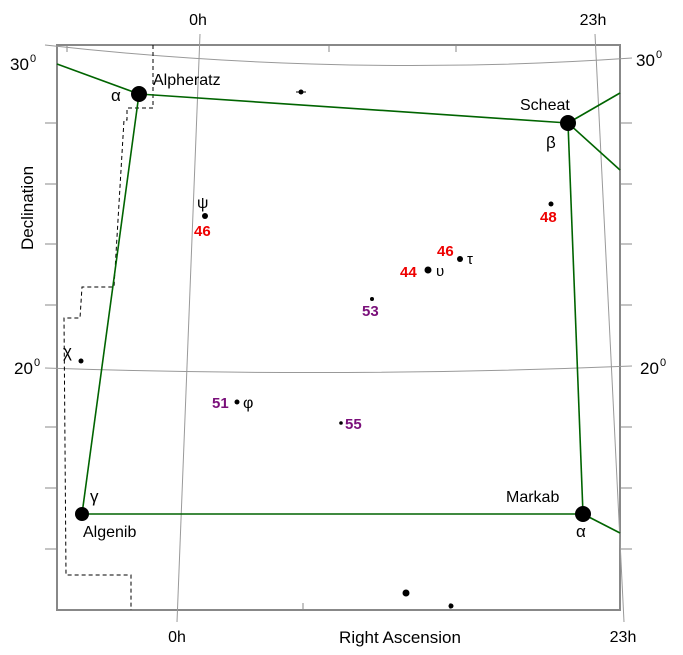  I want to click on dec-30-right-label: 30, so click(645, 60).